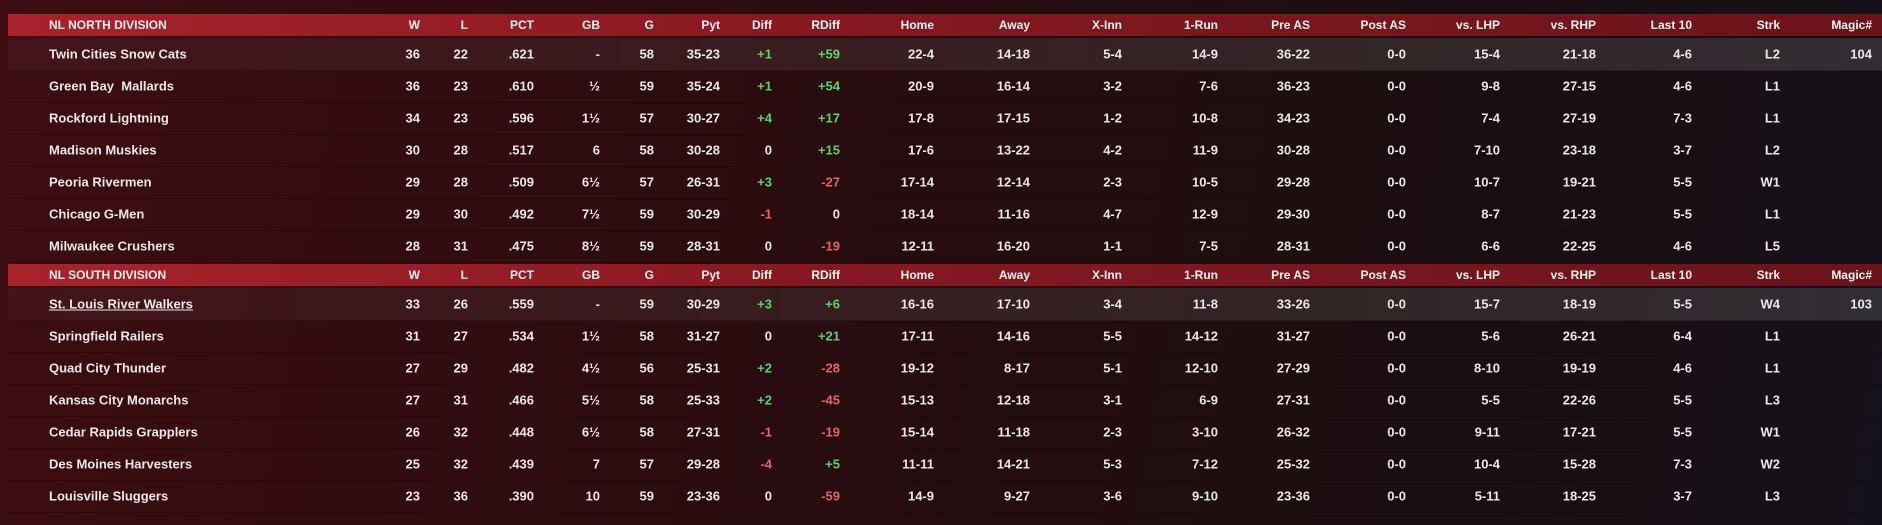 This screenshot has height=525, width=1882. I want to click on stat-cell: 4-6, so click(1682, 246).